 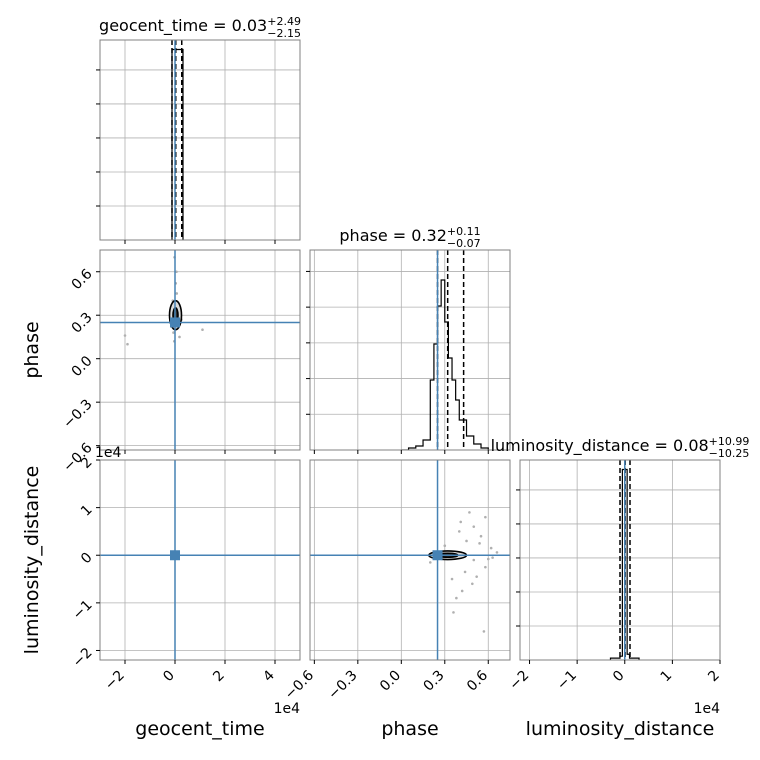 I want to click on y-offset-label: 1e4, so click(x=108, y=453).